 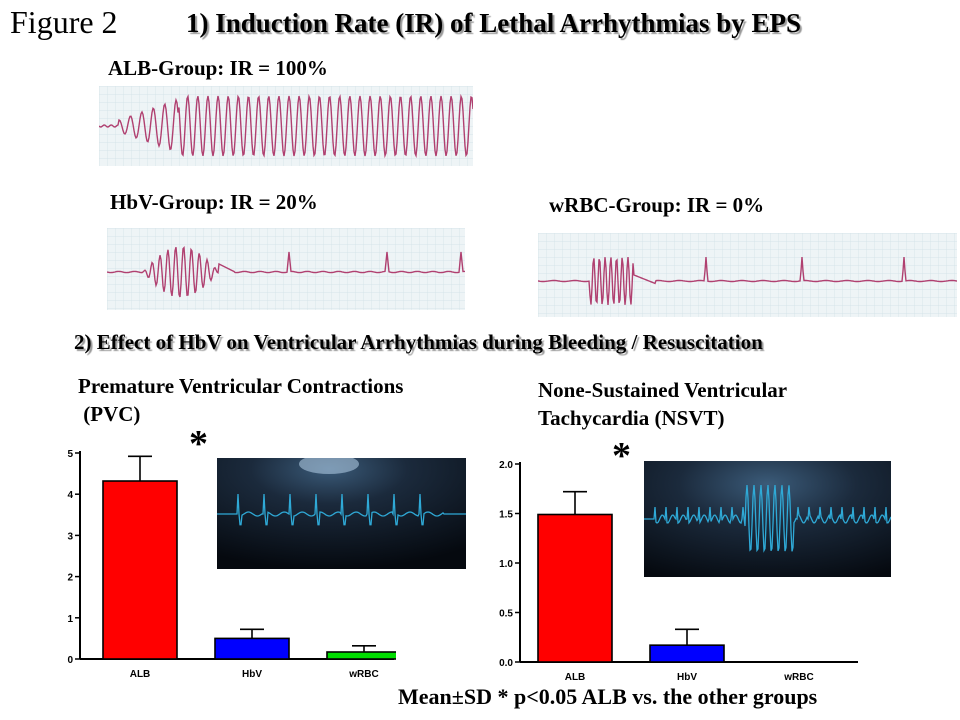 I want to click on pvc-title-line1: Premature Ventricular Contractions, so click(x=241, y=386).